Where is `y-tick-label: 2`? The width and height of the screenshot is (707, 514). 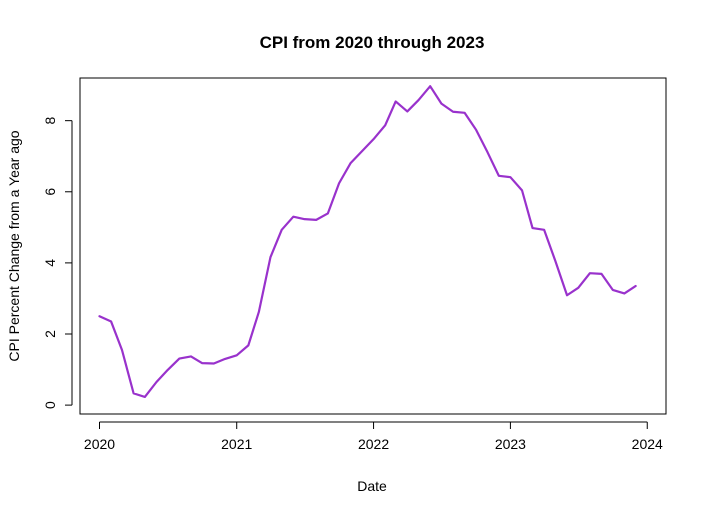 y-tick-label: 2 is located at coordinates (50, 334).